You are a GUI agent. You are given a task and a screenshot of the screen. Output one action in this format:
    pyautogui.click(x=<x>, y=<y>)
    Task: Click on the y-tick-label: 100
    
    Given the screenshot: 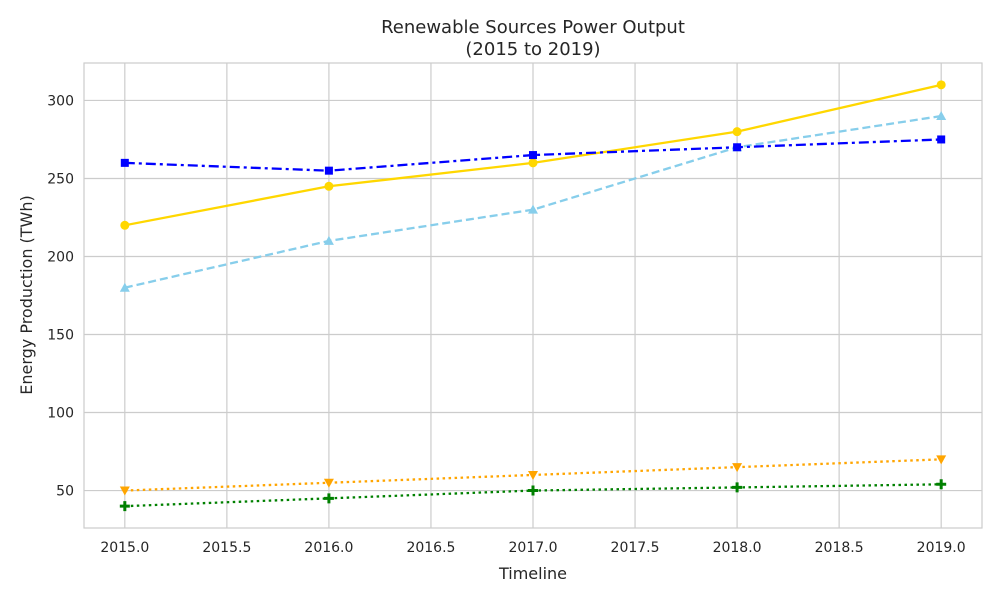 What is the action you would take?
    pyautogui.click(x=60, y=414)
    